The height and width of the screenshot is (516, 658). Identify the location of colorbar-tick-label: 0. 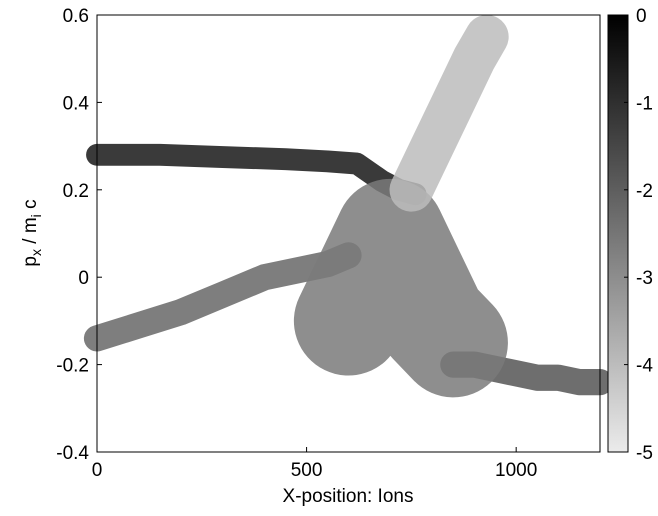
(641, 16).